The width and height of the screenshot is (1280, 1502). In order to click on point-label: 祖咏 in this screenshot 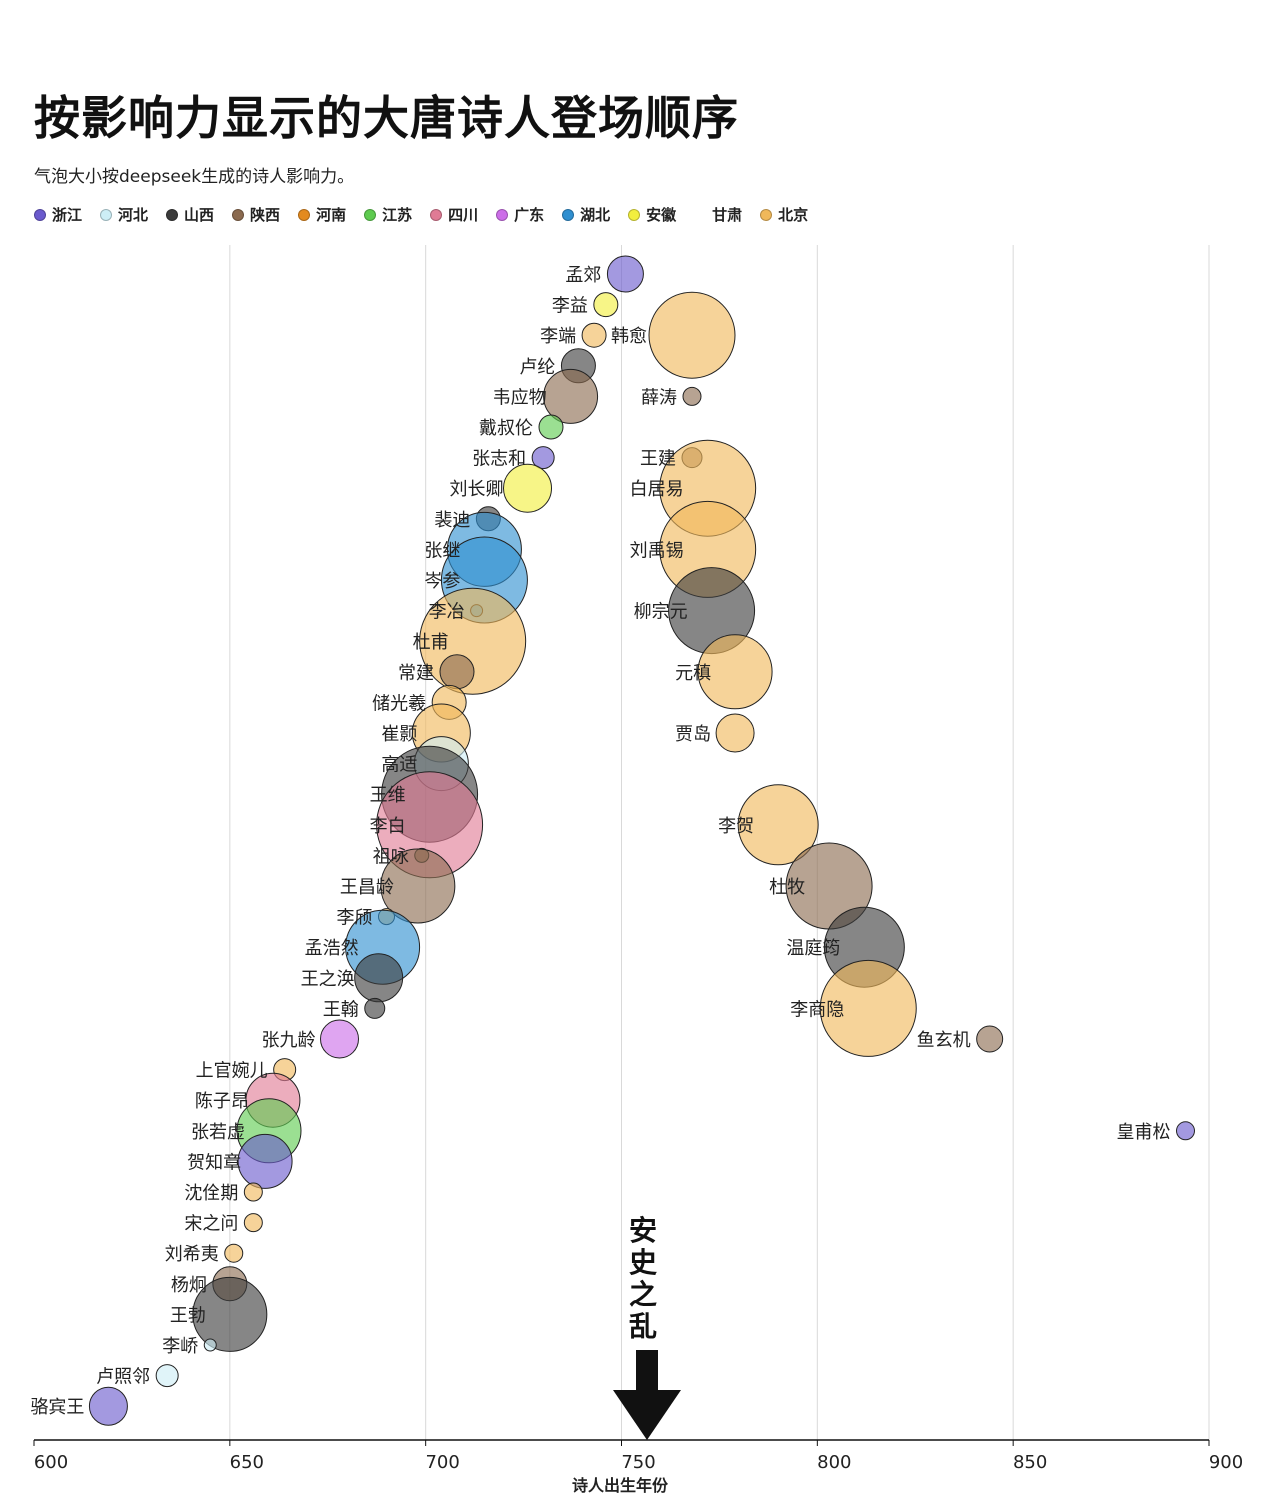, I will do `click(391, 856)`.